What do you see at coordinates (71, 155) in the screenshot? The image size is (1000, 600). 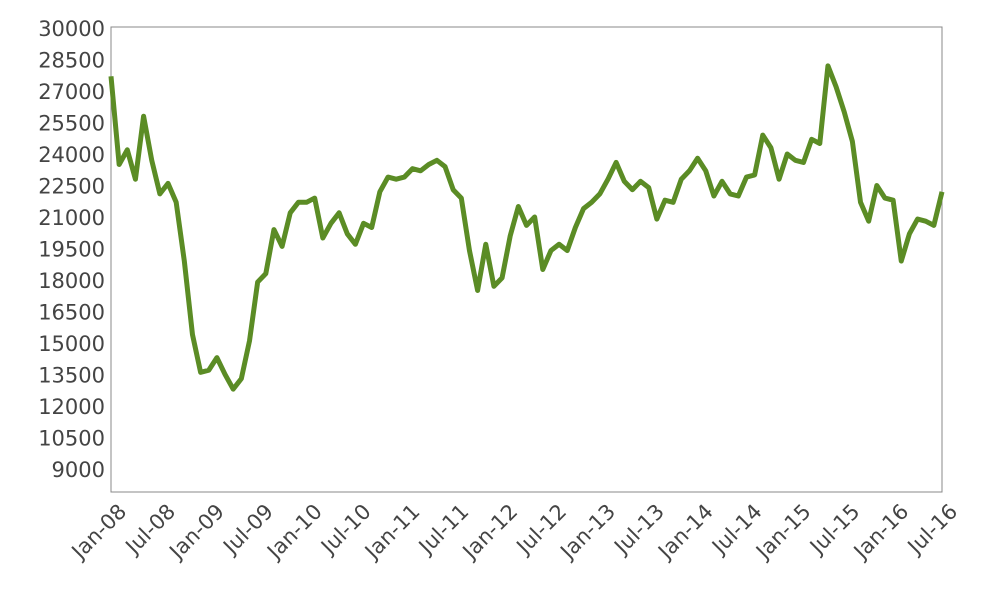 I see `y-tick-label: 24000` at bounding box center [71, 155].